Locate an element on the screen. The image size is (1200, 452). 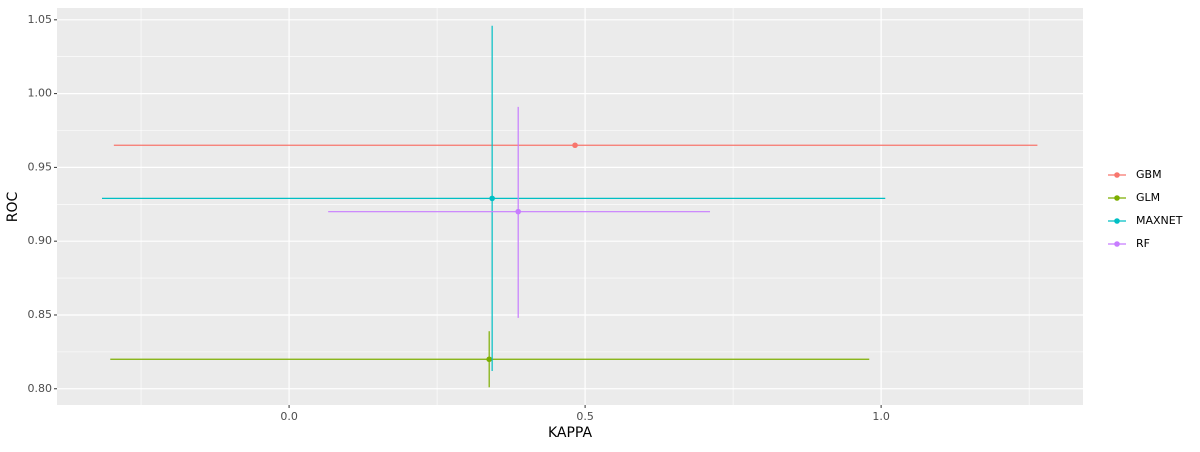
x-tick-label: 0.5 is located at coordinates (585, 416).